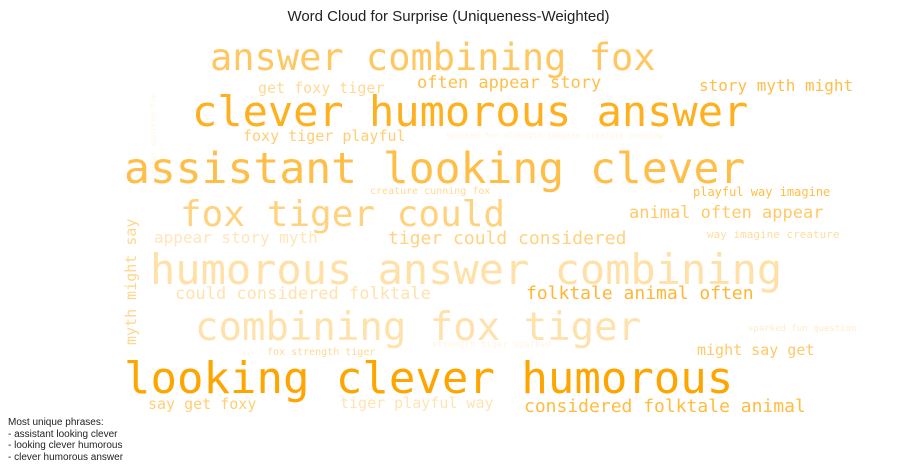  Describe the element at coordinates (434, 169) in the screenshot. I see `word-3: assistant looking clever` at that location.